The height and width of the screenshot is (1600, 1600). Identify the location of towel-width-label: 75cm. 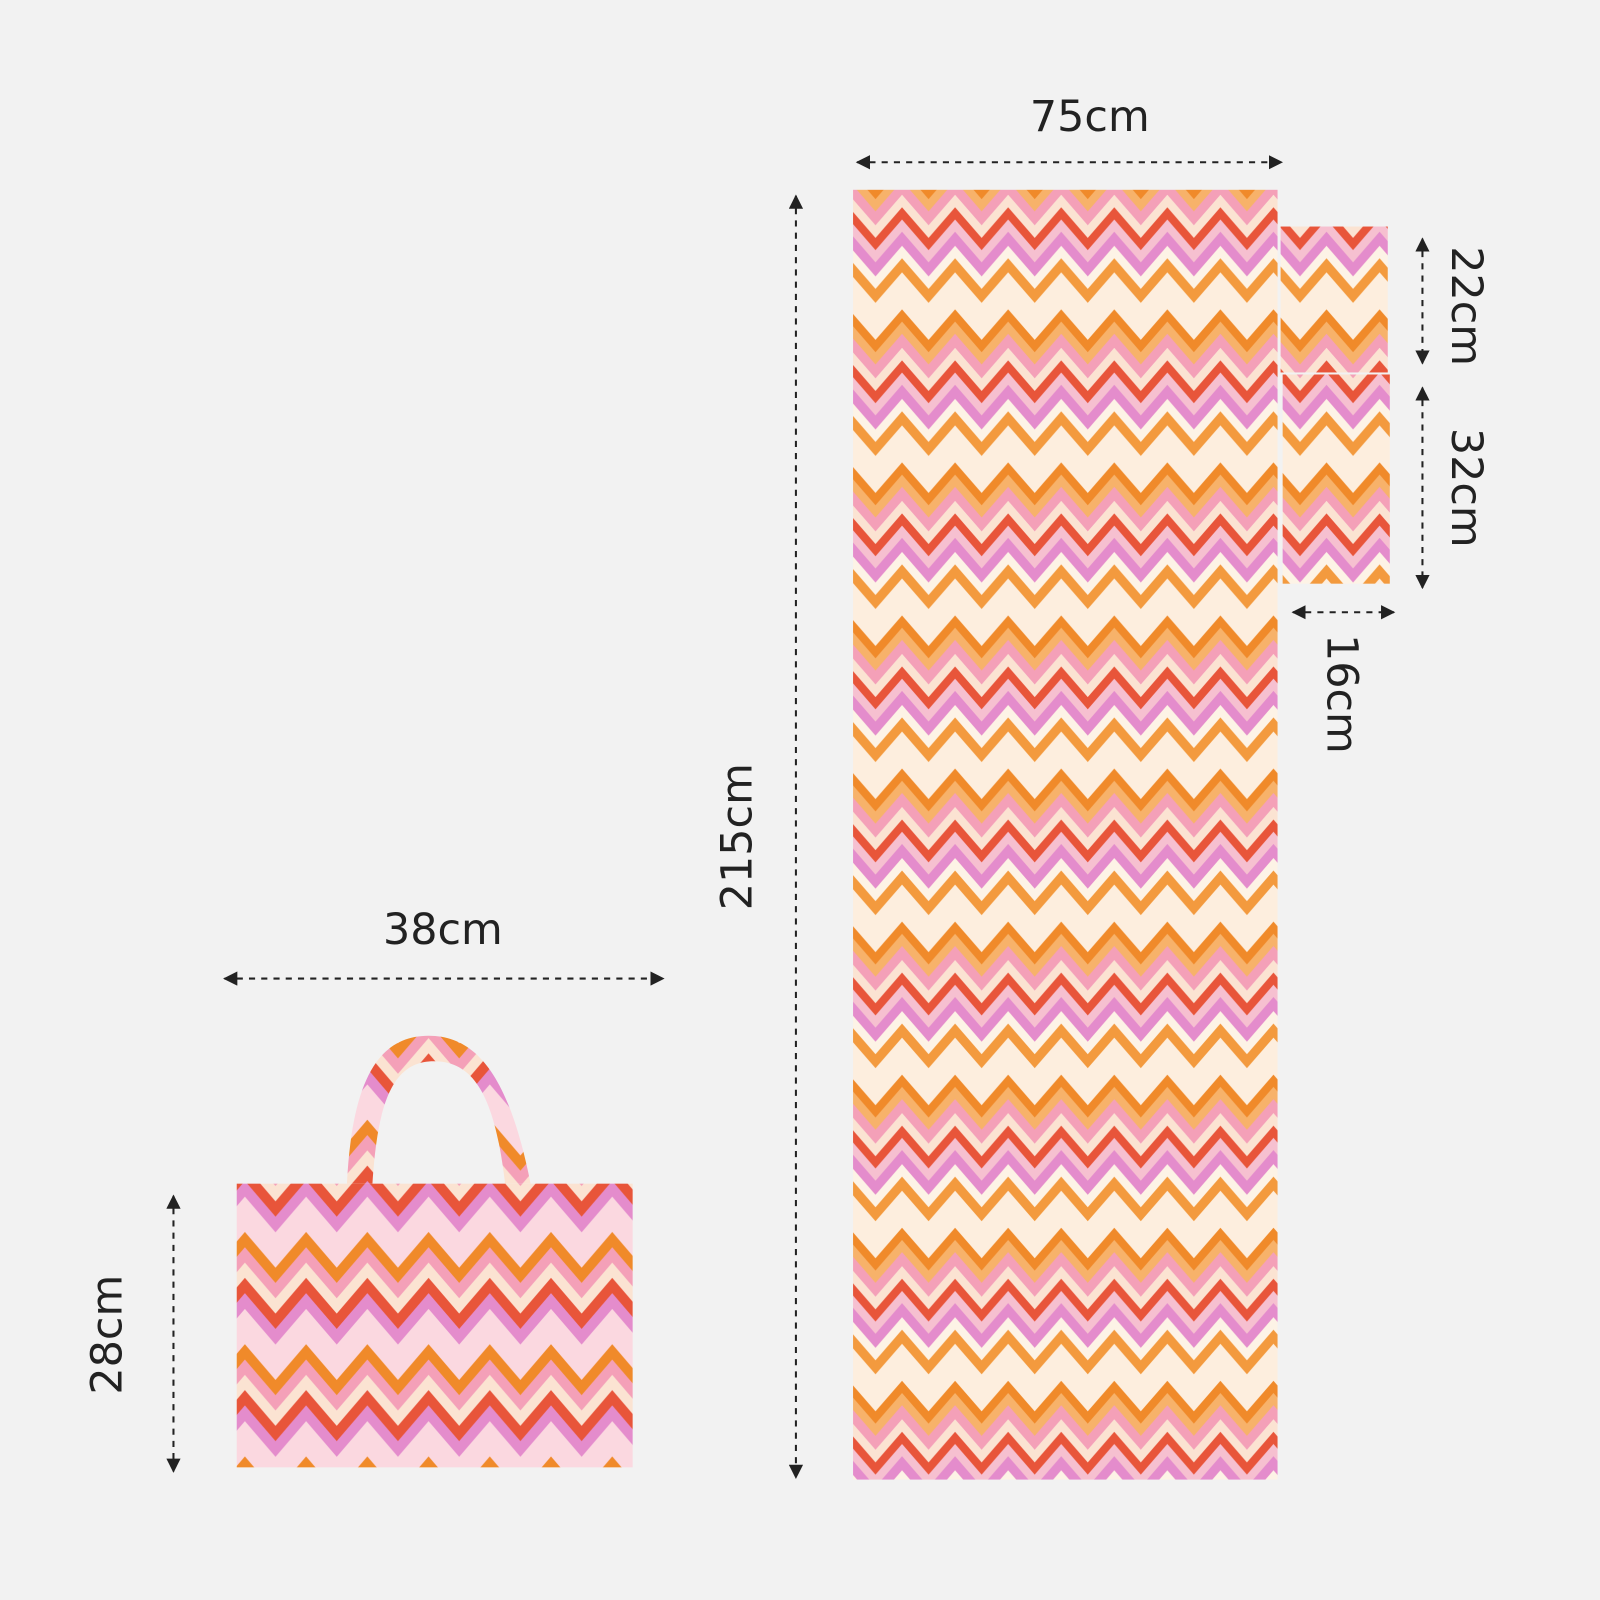
(1090, 117).